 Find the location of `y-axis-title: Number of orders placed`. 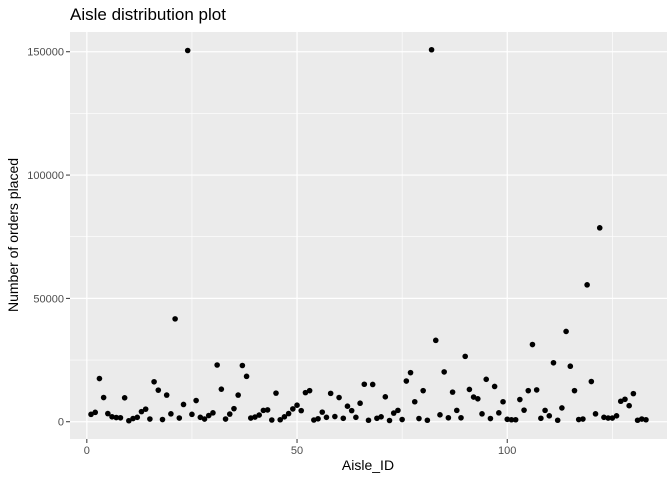

y-axis-title: Number of orders placed is located at coordinates (13, 235).